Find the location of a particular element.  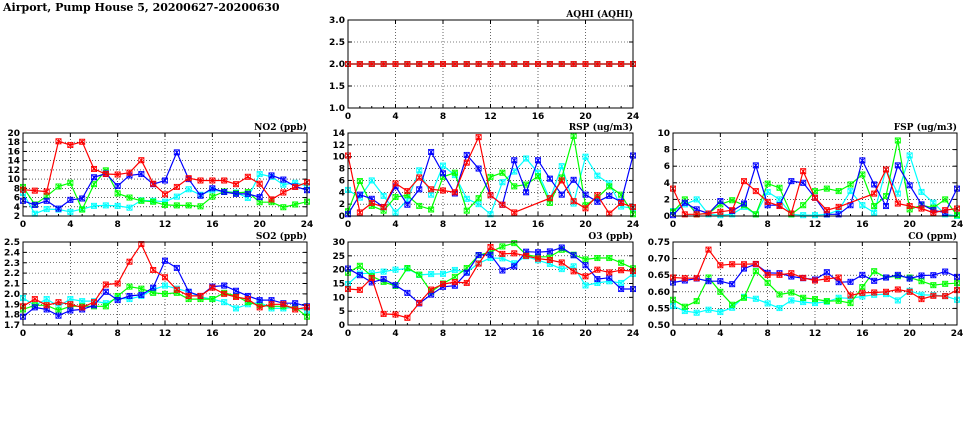

x-tick-label: 0 is located at coordinates (348, 117).